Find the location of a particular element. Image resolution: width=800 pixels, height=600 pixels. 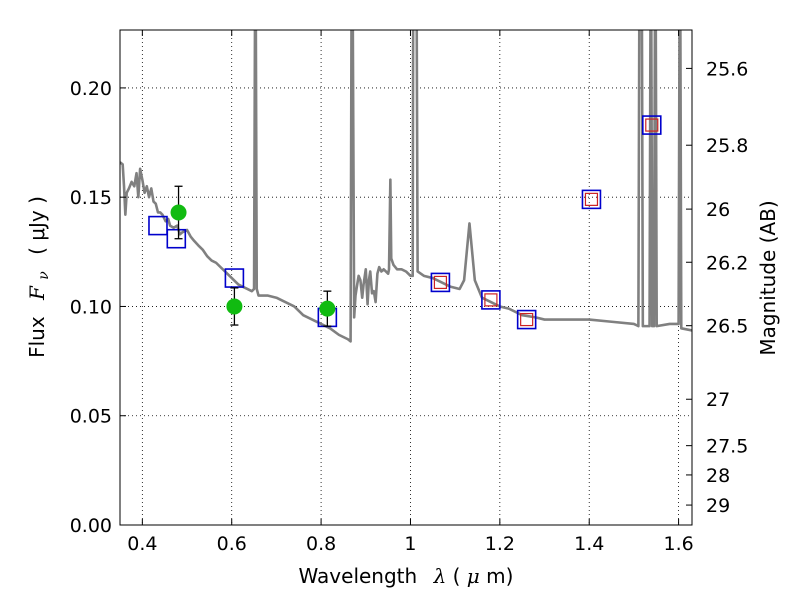

right-tick-label: 25.6 is located at coordinates (727, 69).